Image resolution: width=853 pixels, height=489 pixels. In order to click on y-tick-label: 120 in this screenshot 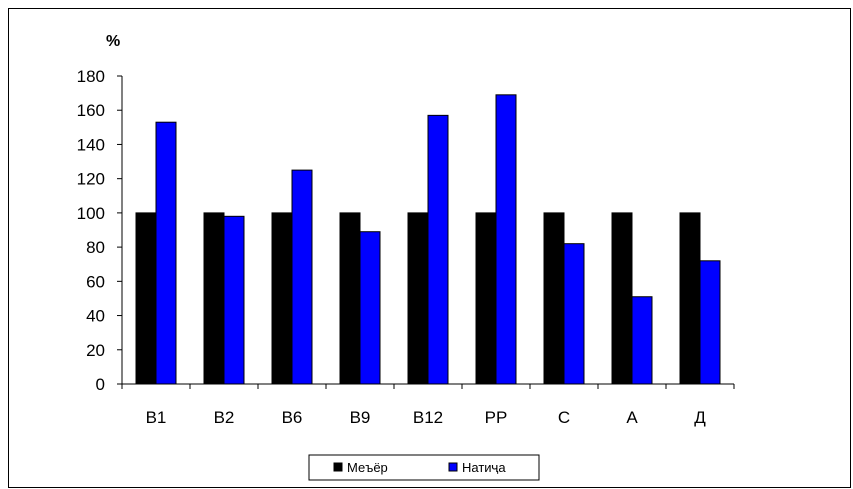, I will do `click(91, 179)`.